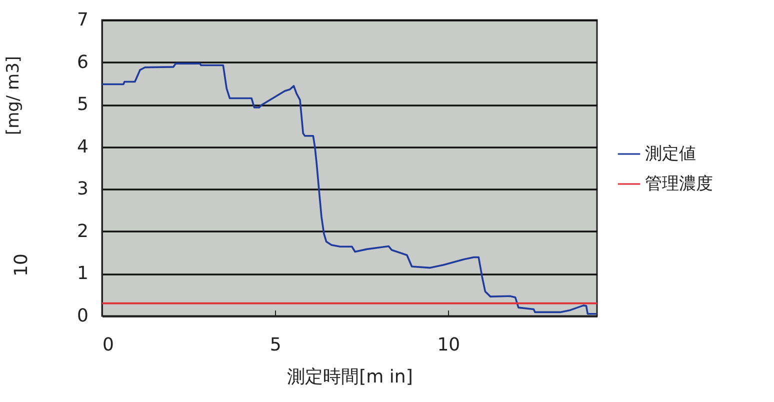  Describe the element at coordinates (82, 105) in the screenshot. I see `y-tick-label: 5` at that location.